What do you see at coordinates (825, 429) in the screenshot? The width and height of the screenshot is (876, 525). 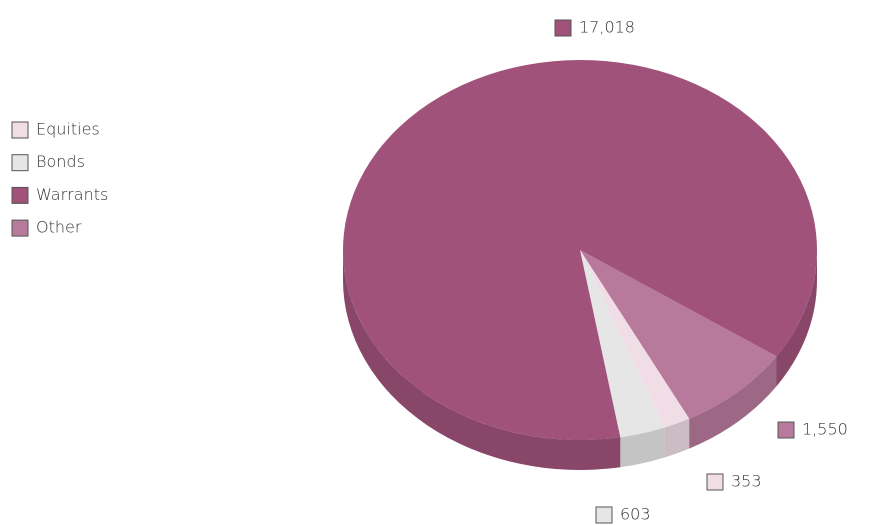 I see `value-label: 1,550` at bounding box center [825, 429].